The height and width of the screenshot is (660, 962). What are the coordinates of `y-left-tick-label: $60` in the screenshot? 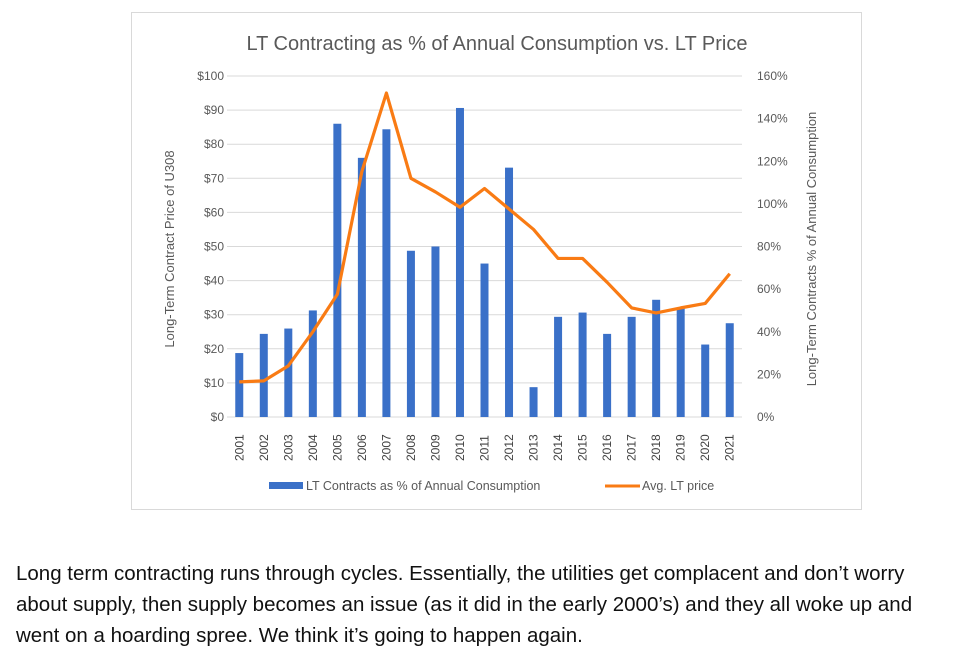 It's located at (214, 212).